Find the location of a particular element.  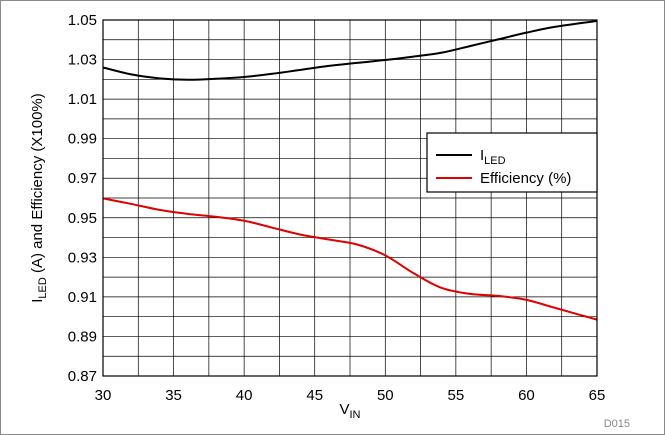

x-tick-label: 55 is located at coordinates (456, 395).